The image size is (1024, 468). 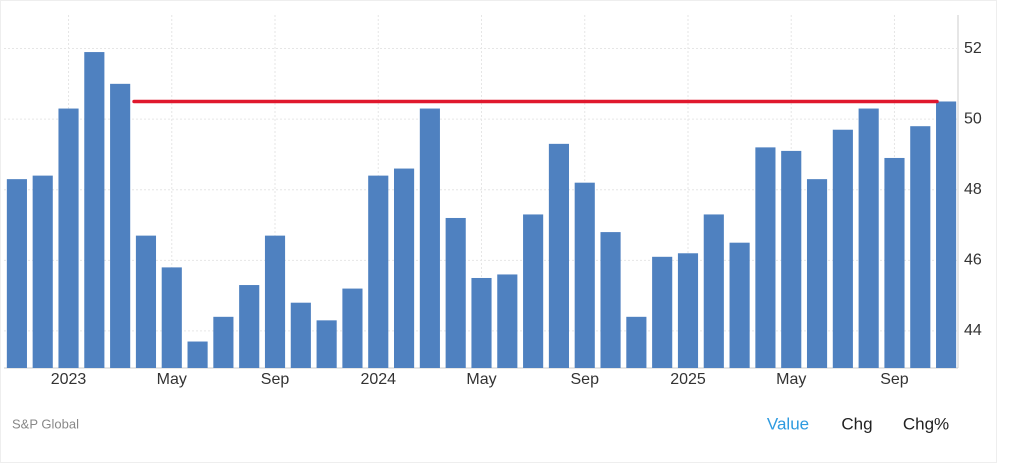 I want to click on y-tick-label: 48, so click(x=973, y=189).